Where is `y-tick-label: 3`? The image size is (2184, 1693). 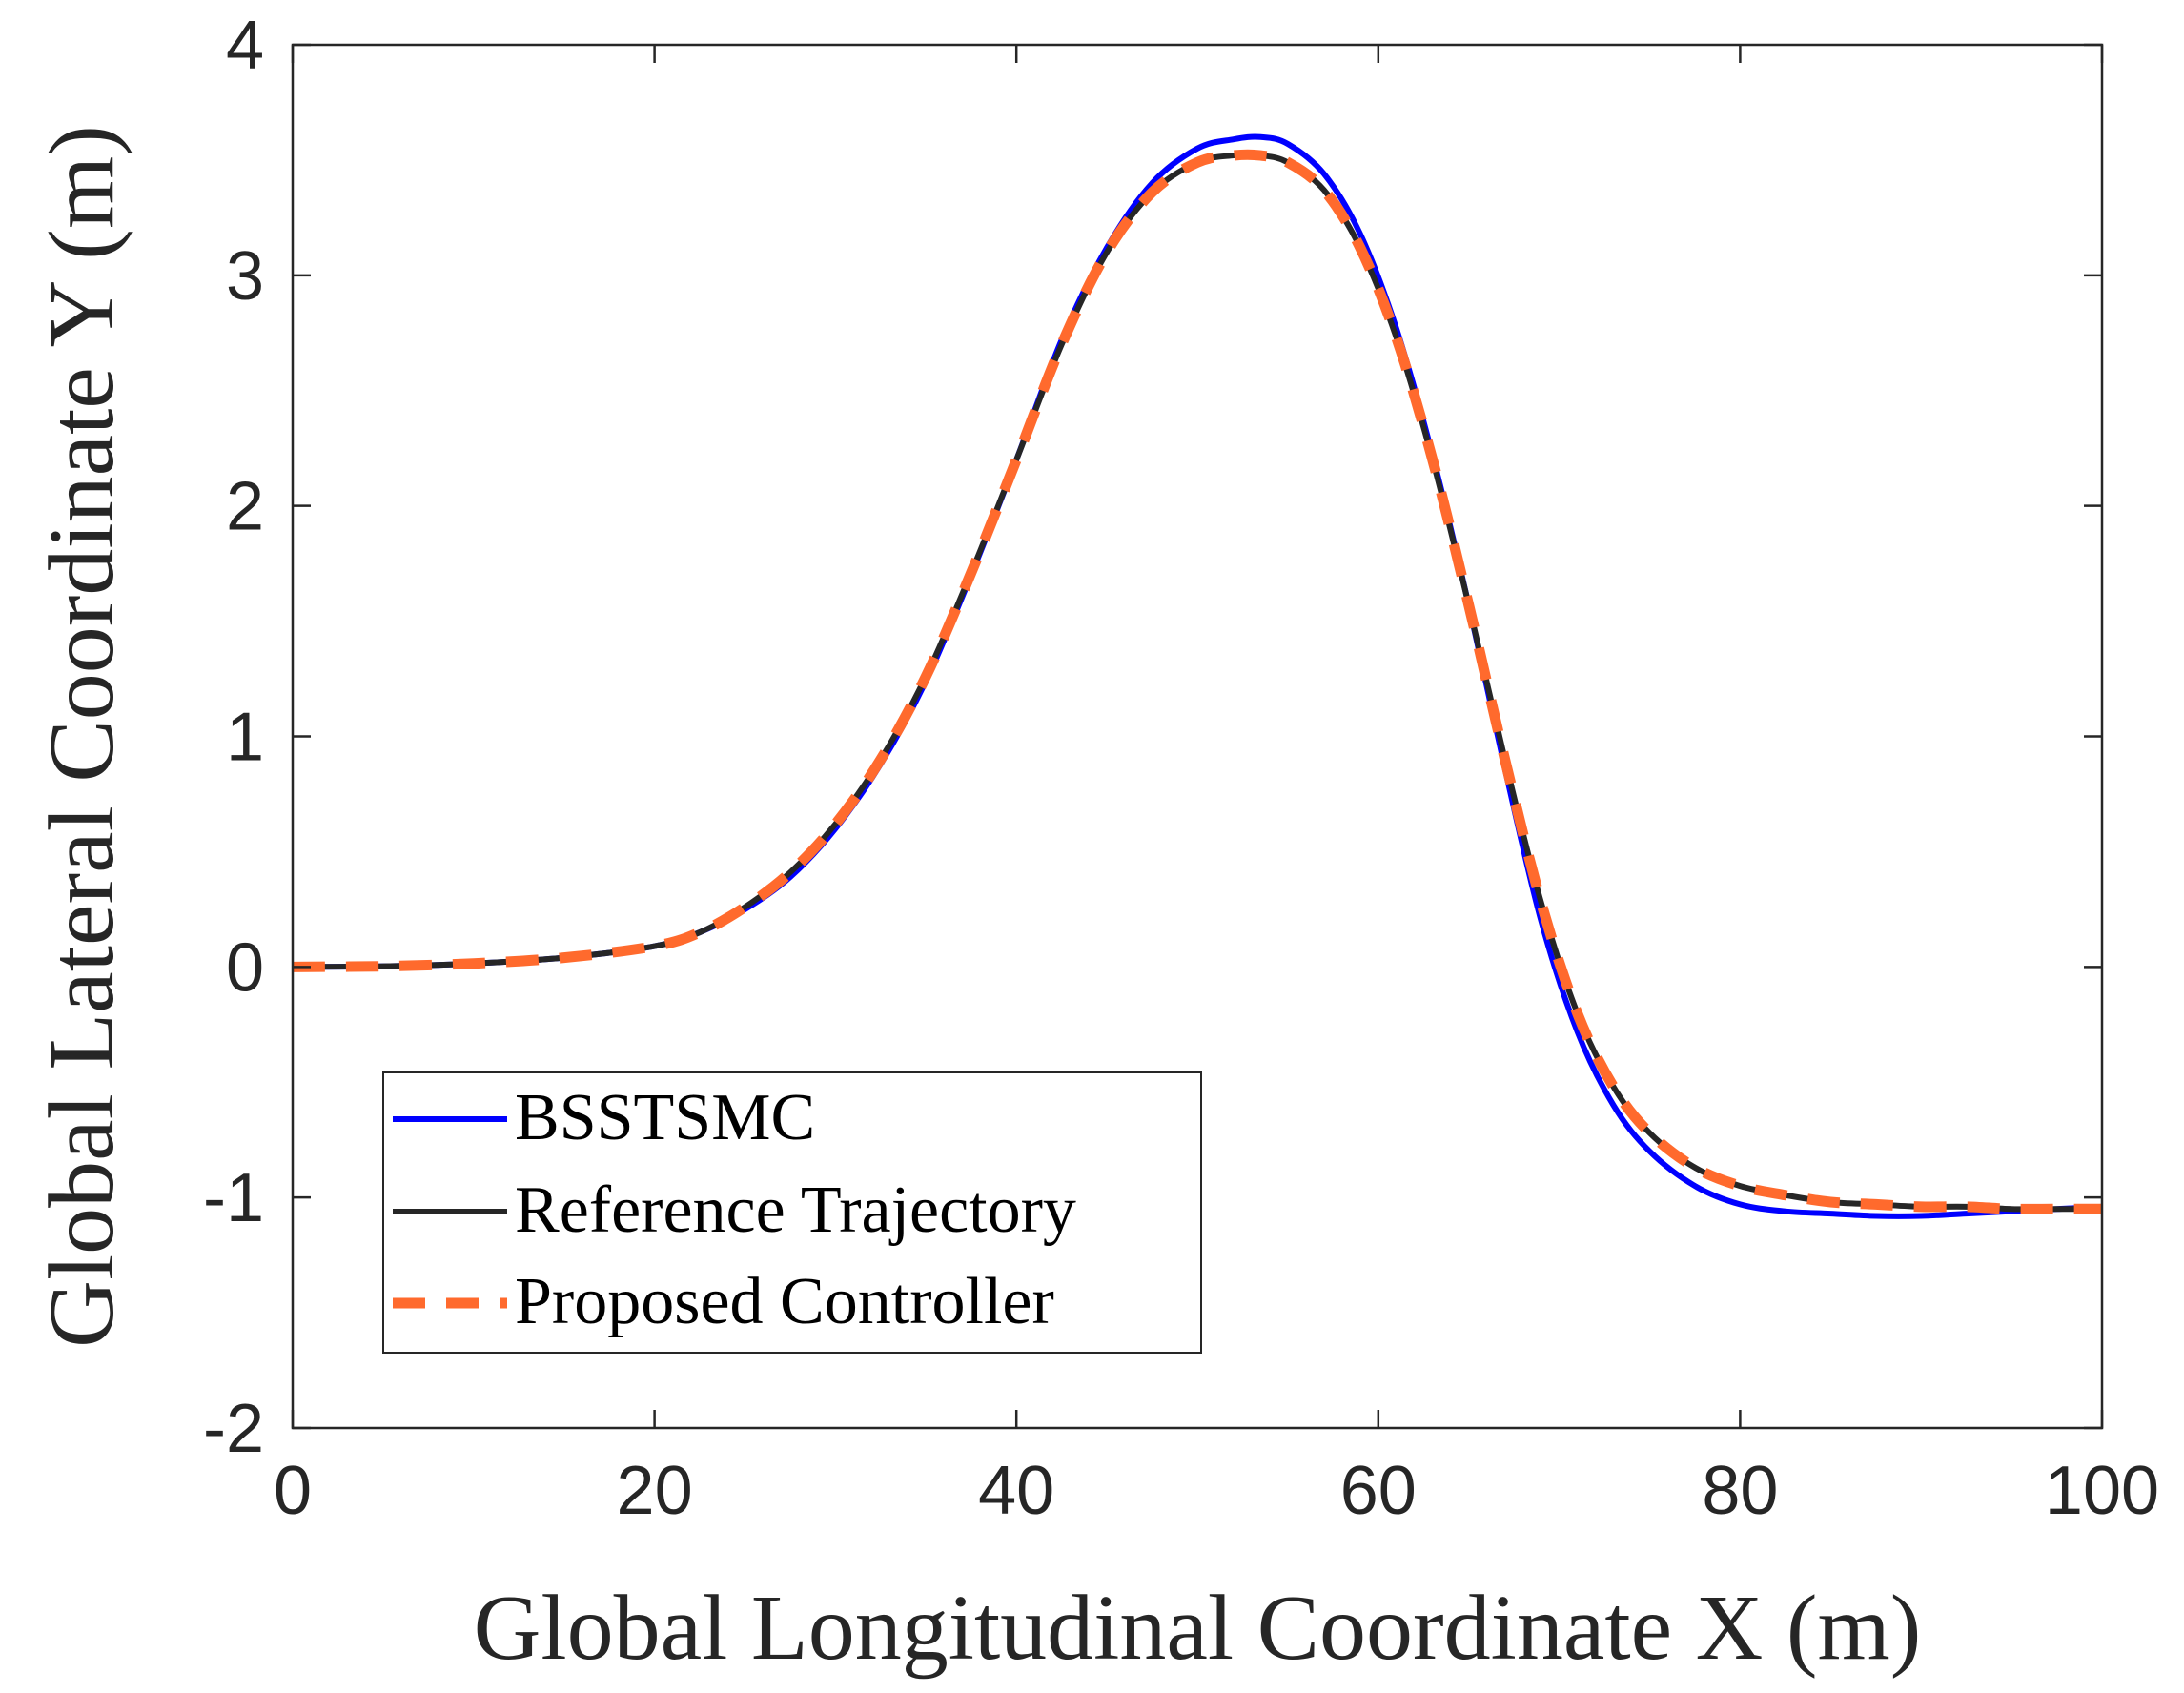 y-tick-label: 3 is located at coordinates (245, 276).